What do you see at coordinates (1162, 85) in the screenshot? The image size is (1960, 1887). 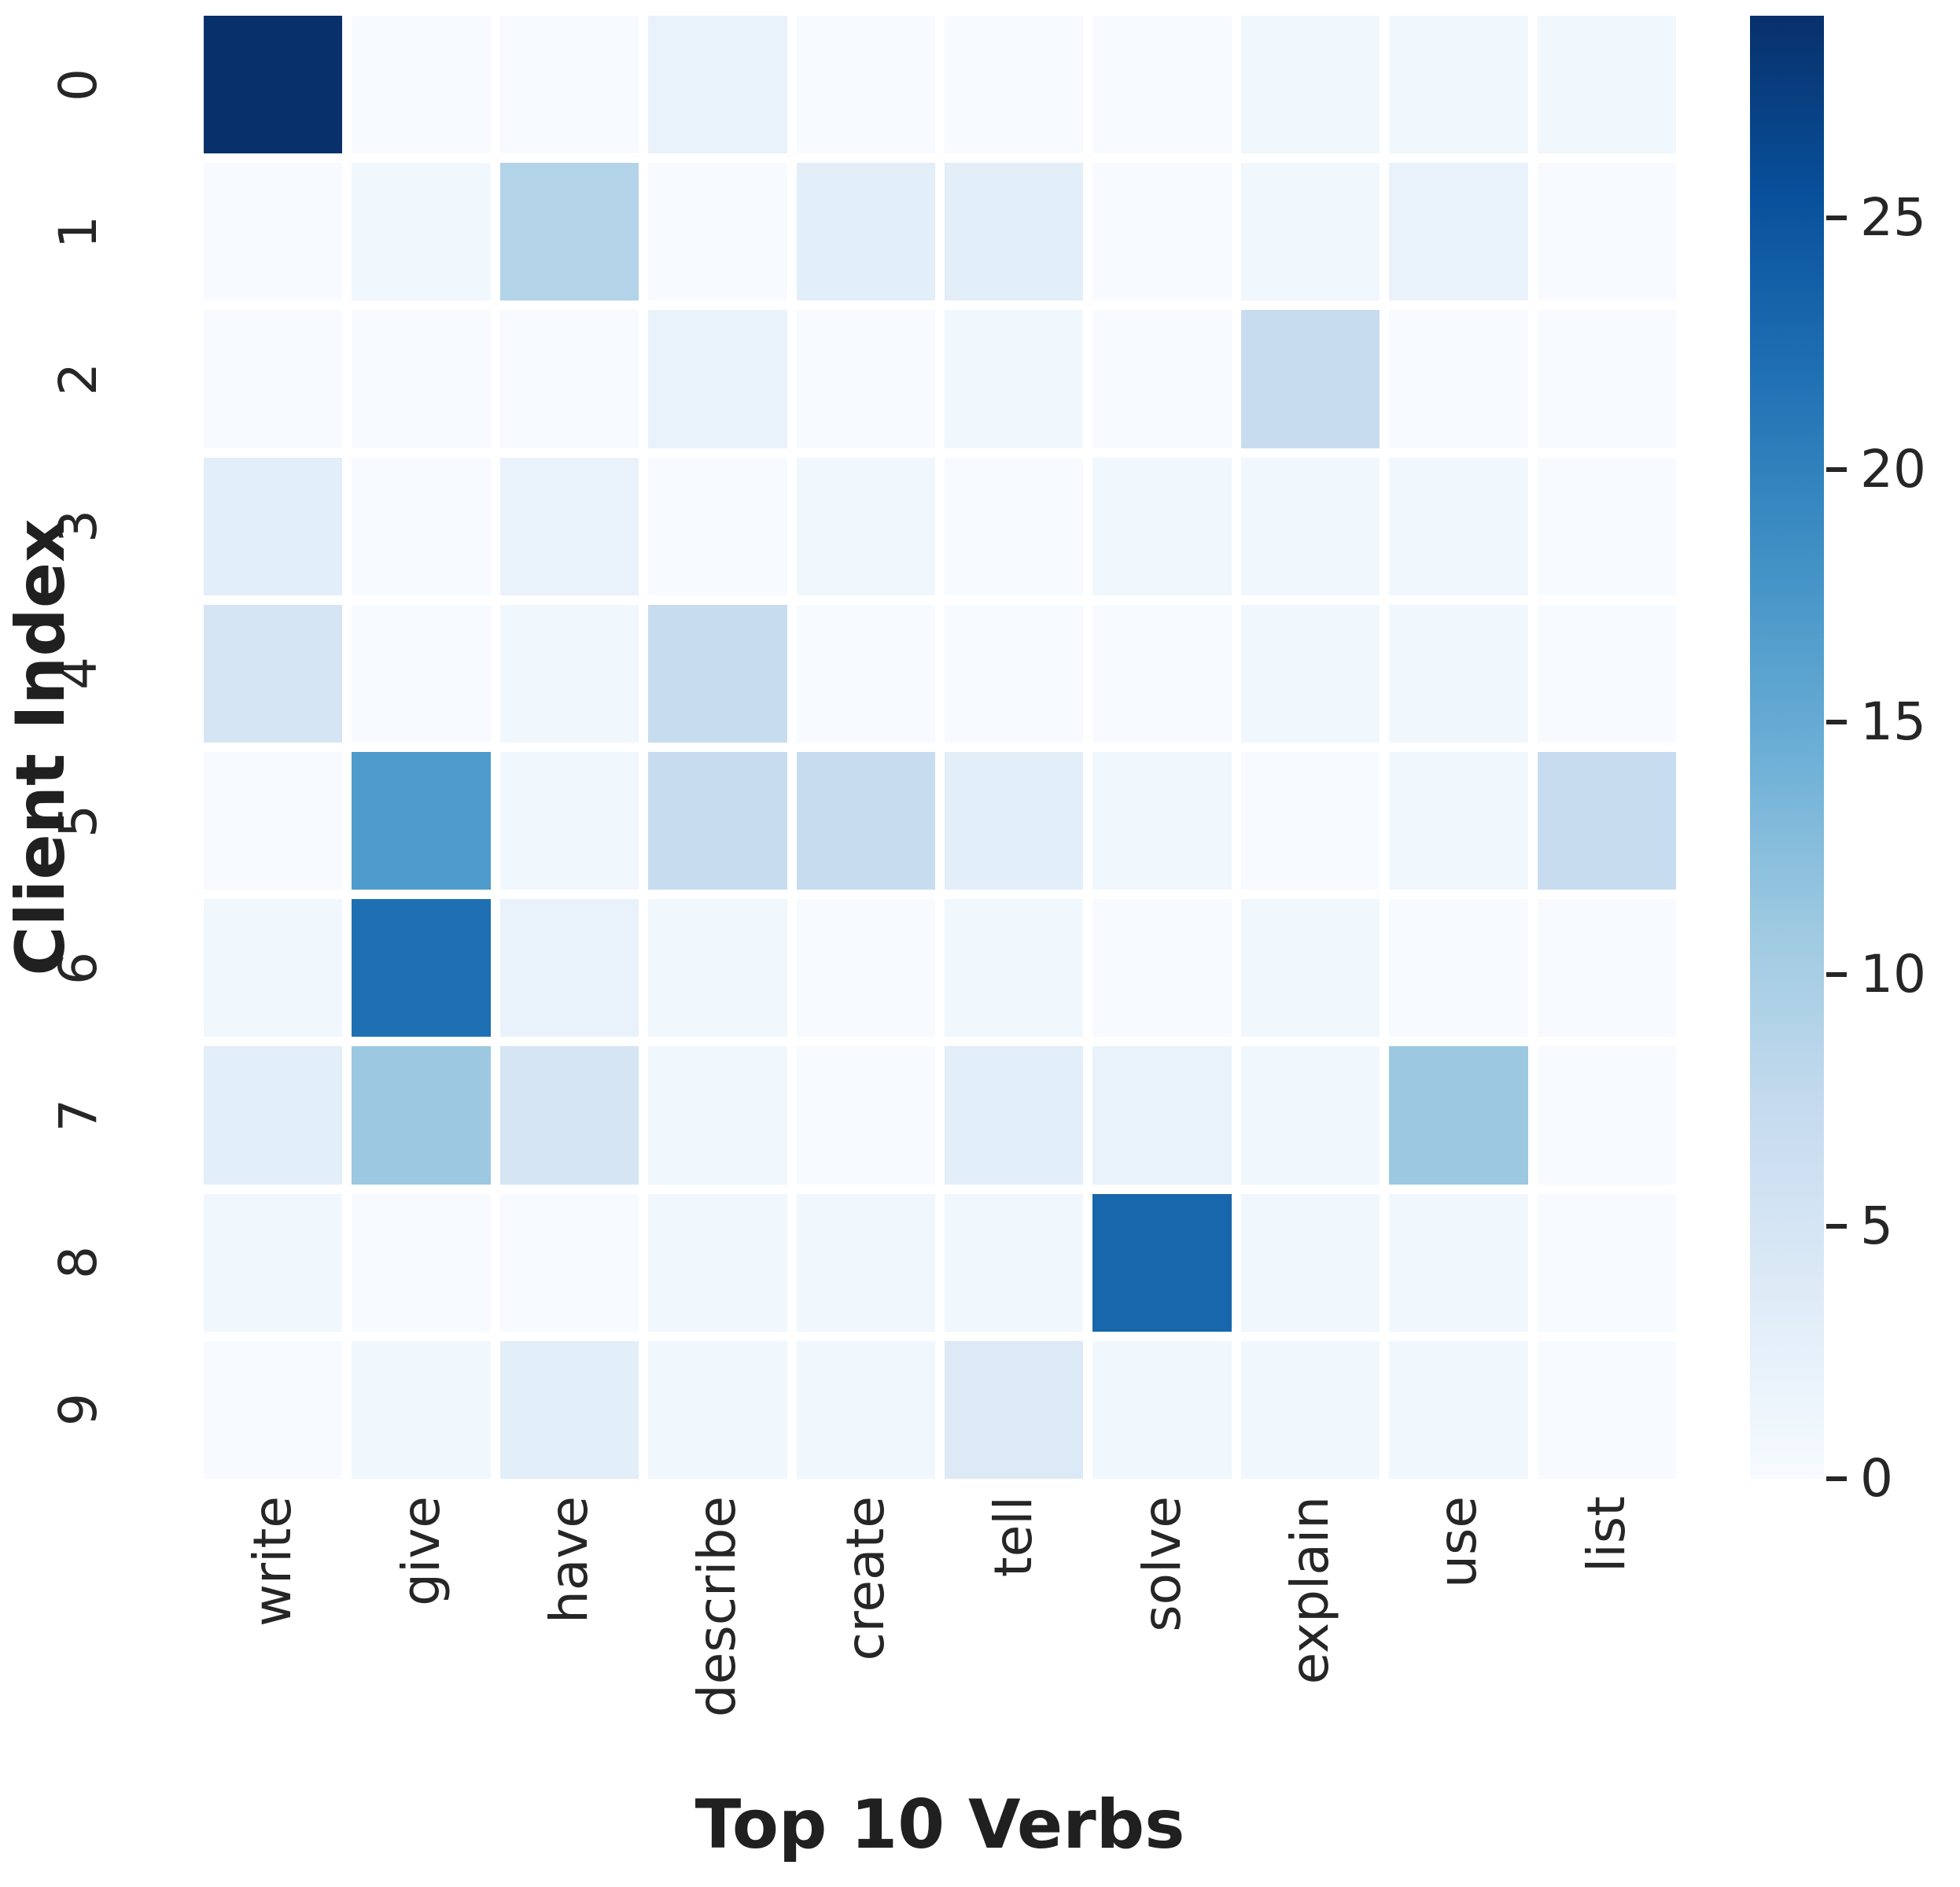 I see `heatmap-cell-0-solve` at bounding box center [1162, 85].